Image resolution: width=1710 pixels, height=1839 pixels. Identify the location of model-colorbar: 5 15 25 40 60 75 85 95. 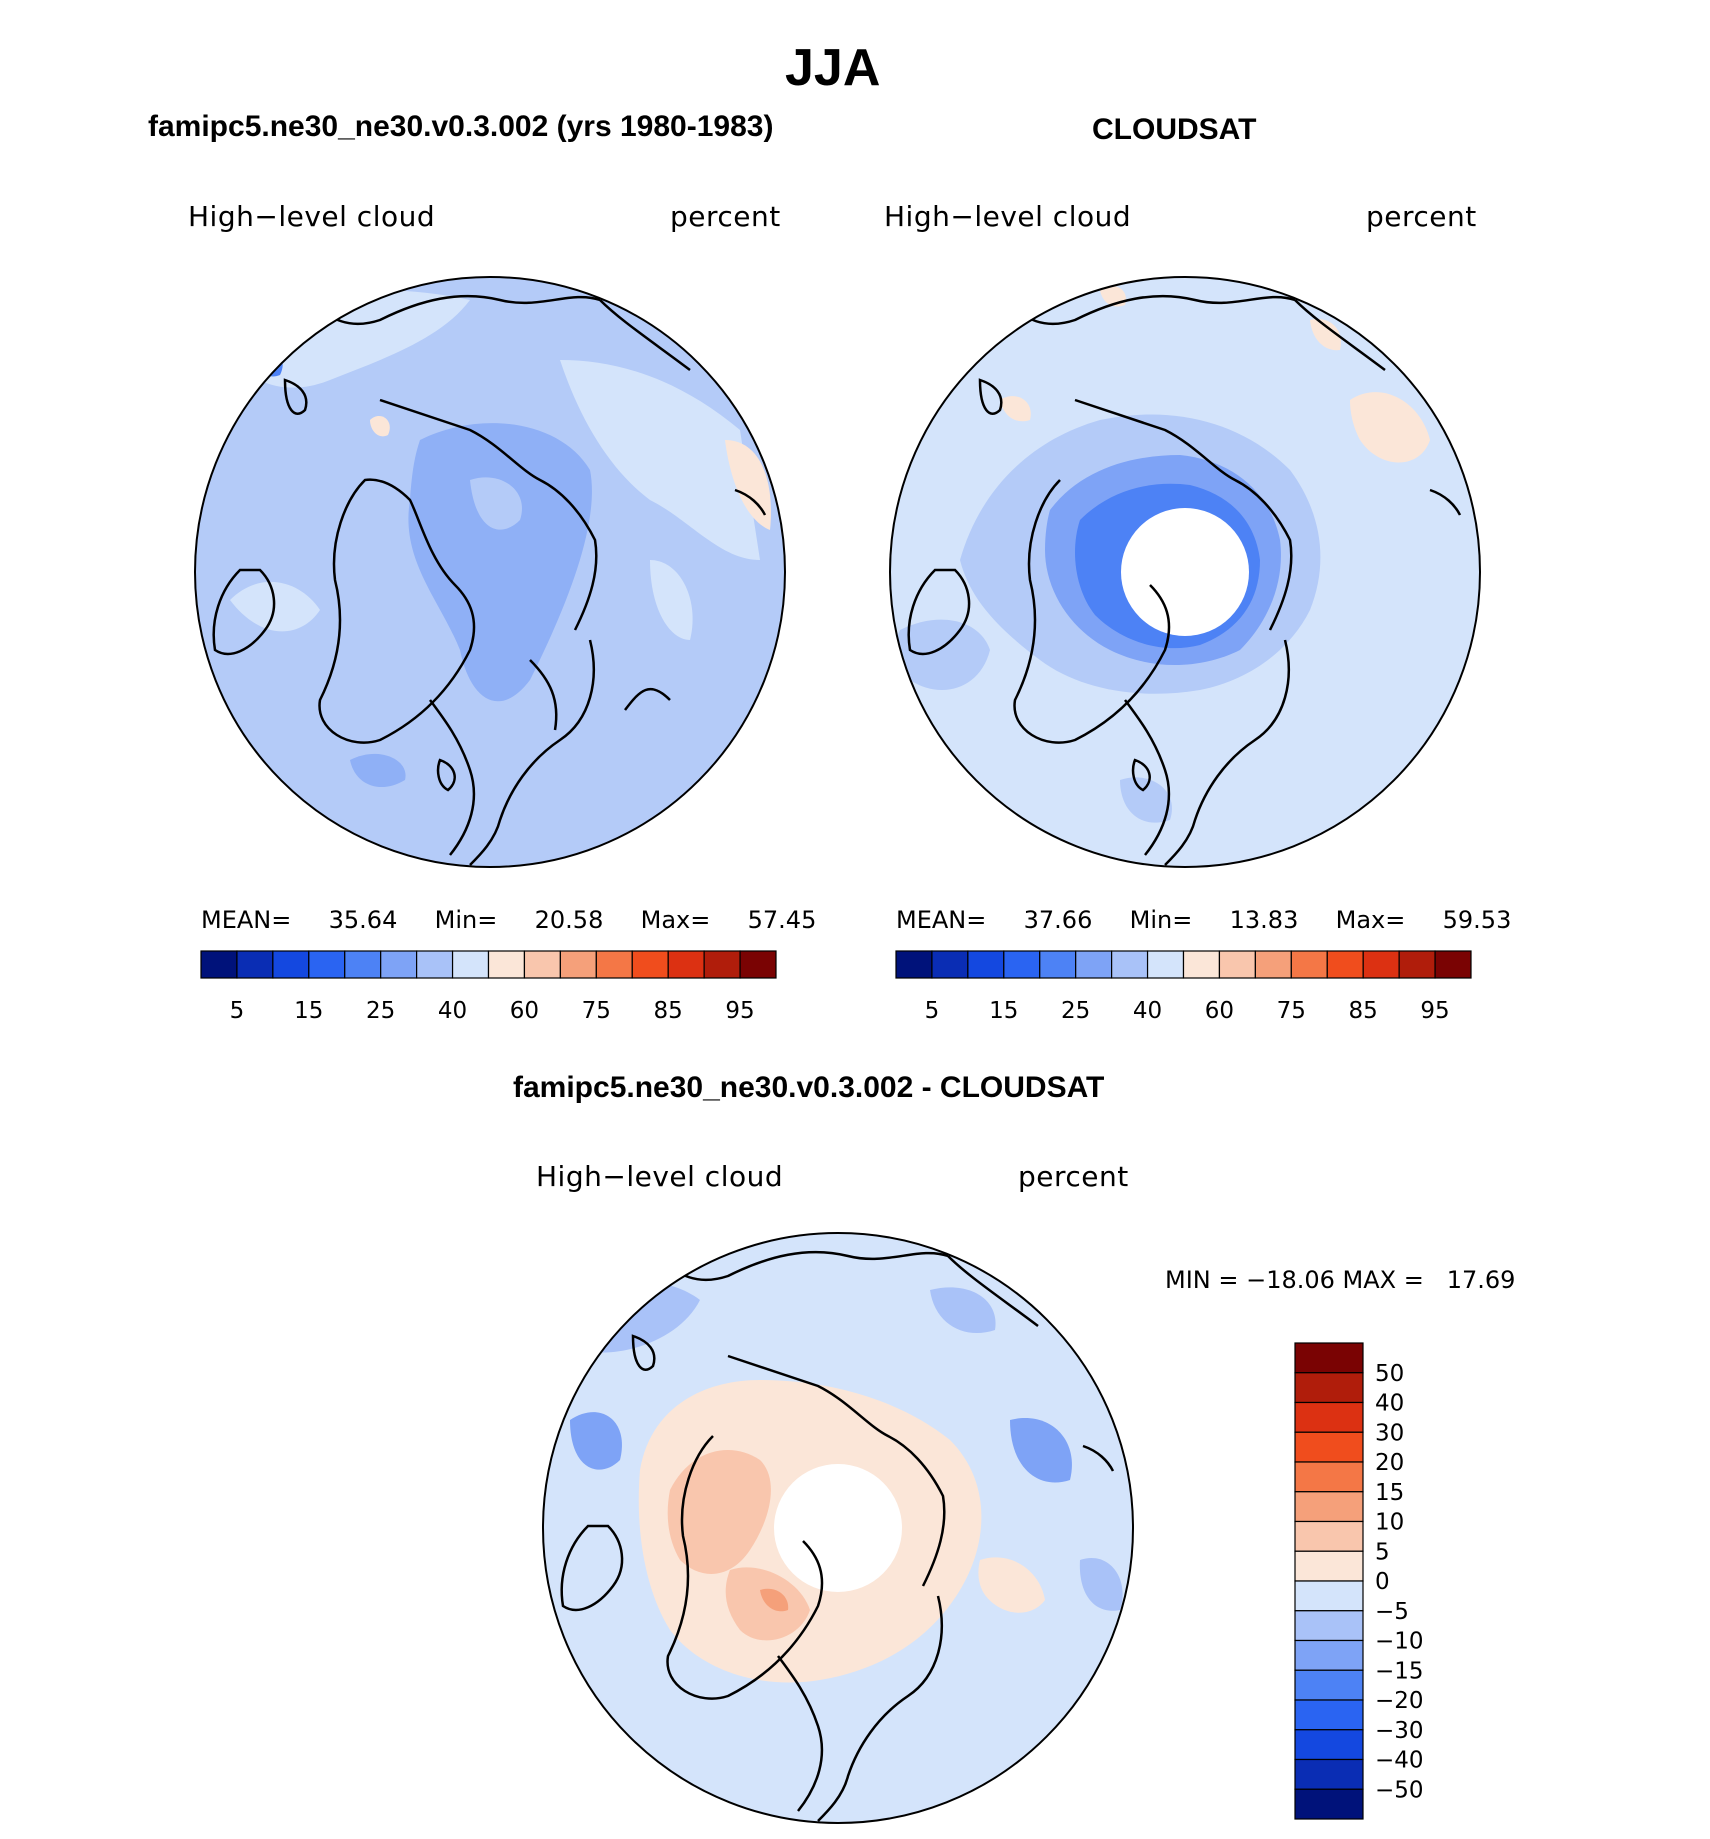
(488, 987).